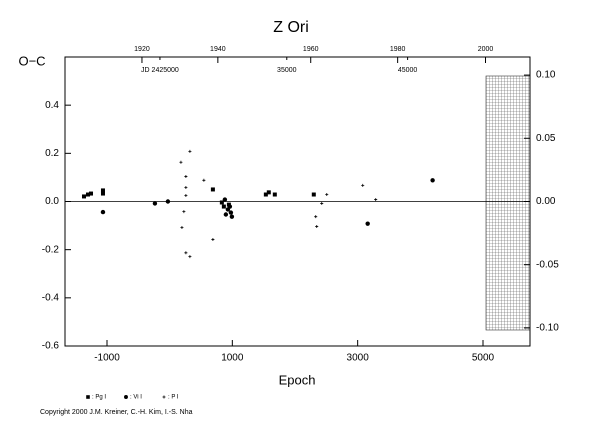 The height and width of the screenshot is (425, 590). I want to click on y2-tick-label: -0.05, so click(547, 264).